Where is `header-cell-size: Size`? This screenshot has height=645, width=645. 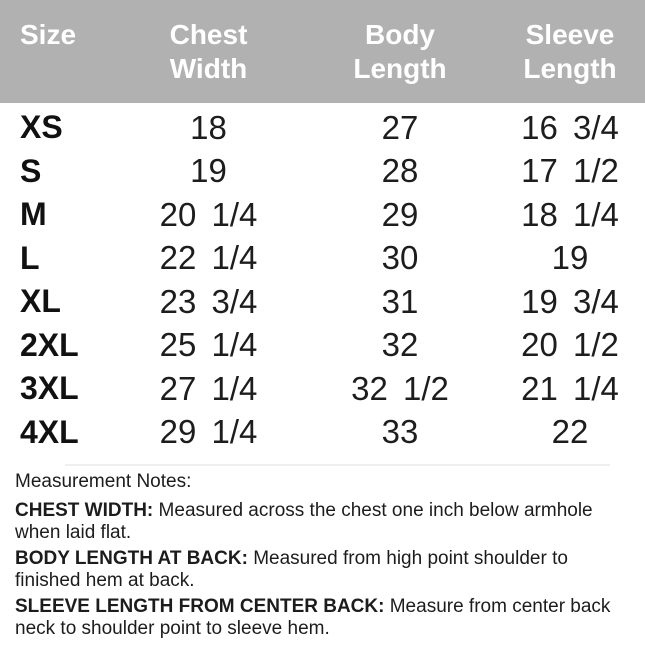
header-cell-size: Size is located at coordinates (48, 34).